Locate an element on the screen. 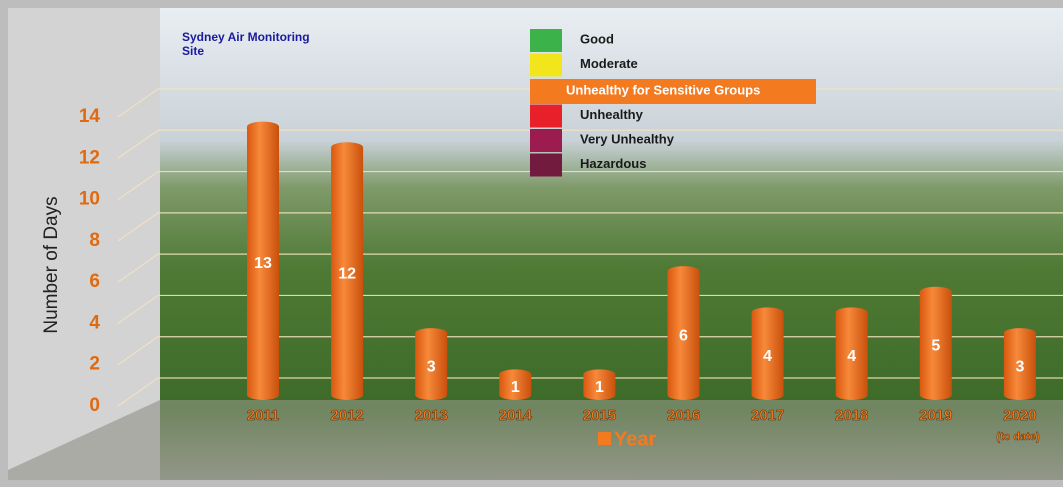 This screenshot has height=487, width=1063. legend-label: Moderate is located at coordinates (609, 63).